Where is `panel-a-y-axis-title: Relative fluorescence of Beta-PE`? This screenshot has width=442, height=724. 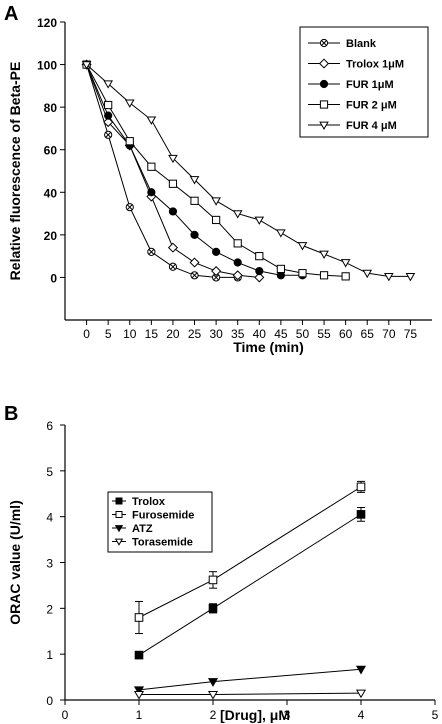 panel-a-y-axis-title: Relative fluorescence of Beta-PE is located at coordinates (15, 171).